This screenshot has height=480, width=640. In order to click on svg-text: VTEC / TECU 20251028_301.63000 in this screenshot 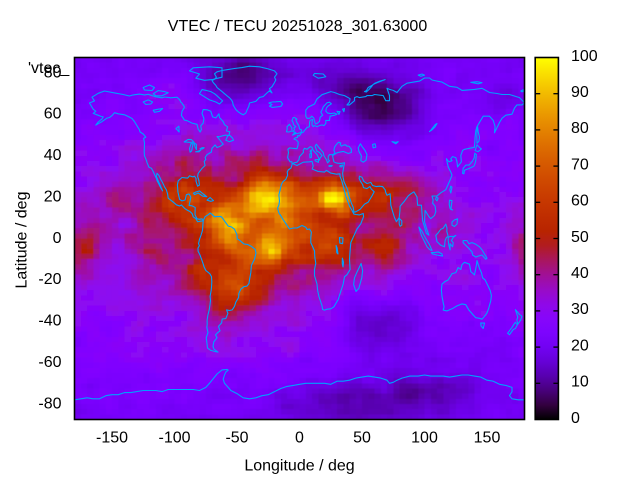, I will do `click(298, 26)`.